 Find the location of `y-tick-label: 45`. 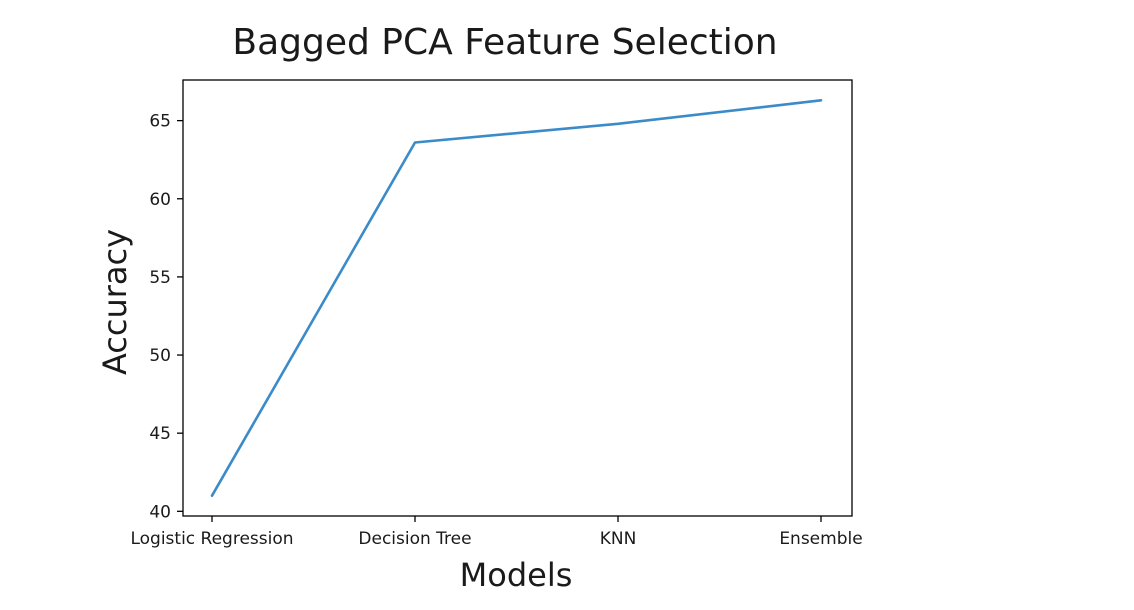

y-tick-label: 45 is located at coordinates (160, 434).